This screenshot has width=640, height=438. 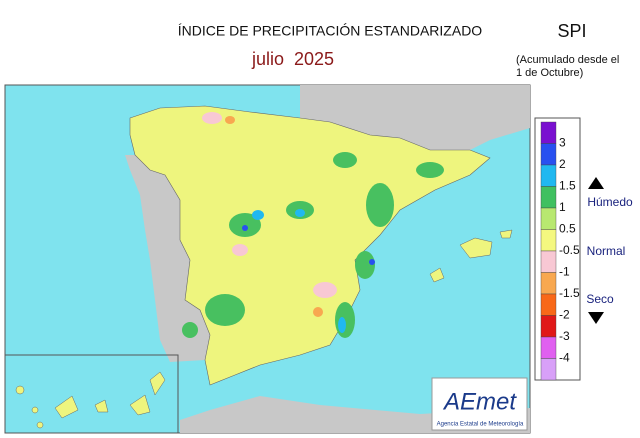 I want to click on canary-islands, so click(x=90, y=400).